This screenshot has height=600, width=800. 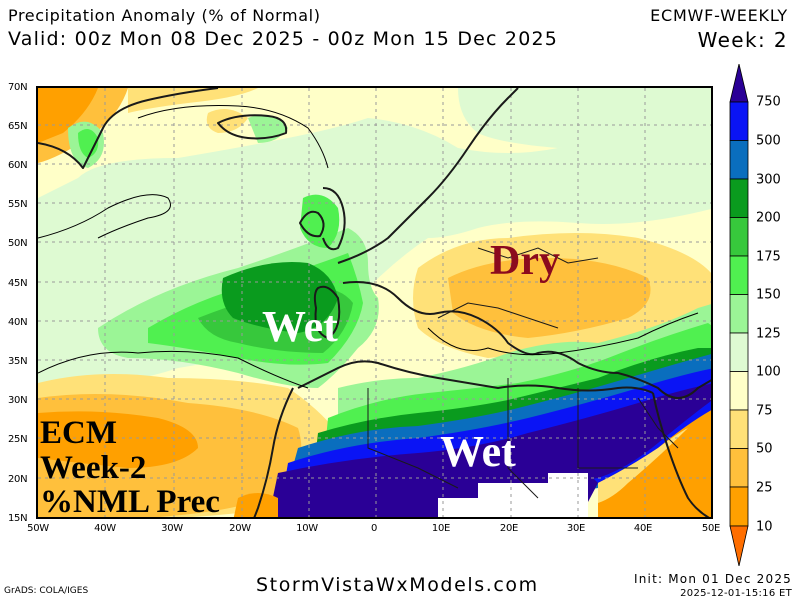 What do you see at coordinates (742, 40) in the screenshot?
I see `forecast-week: Week: 2` at bounding box center [742, 40].